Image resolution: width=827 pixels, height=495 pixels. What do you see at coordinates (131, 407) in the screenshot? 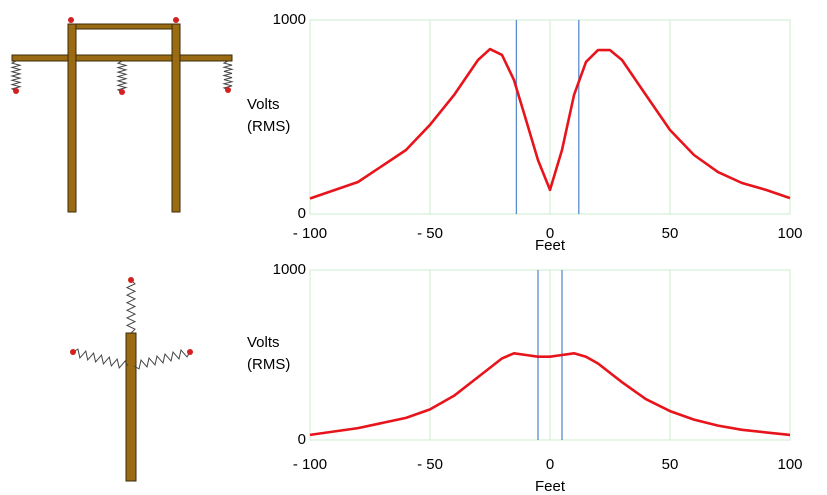
I see `pole-diagram-single` at bounding box center [131, 407].